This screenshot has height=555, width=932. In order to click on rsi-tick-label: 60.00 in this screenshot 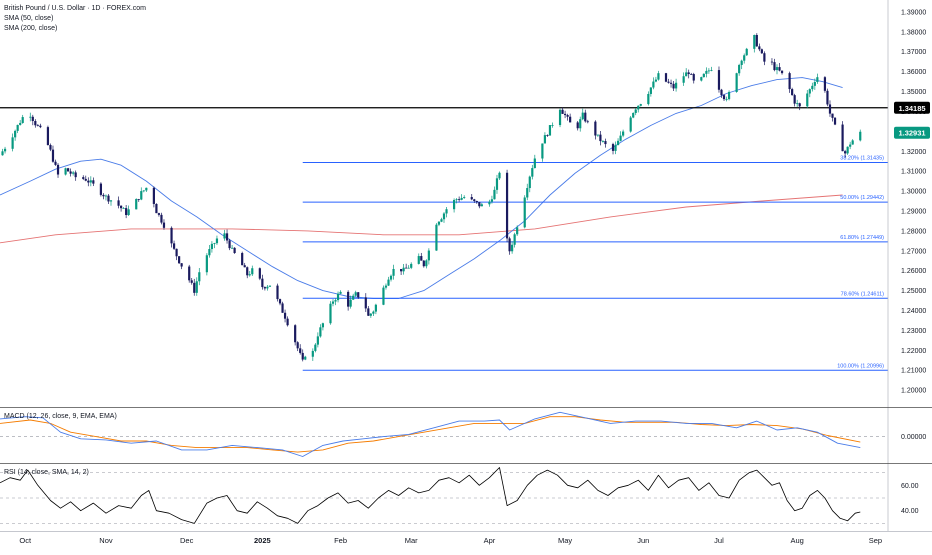, I will do `click(910, 486)`.